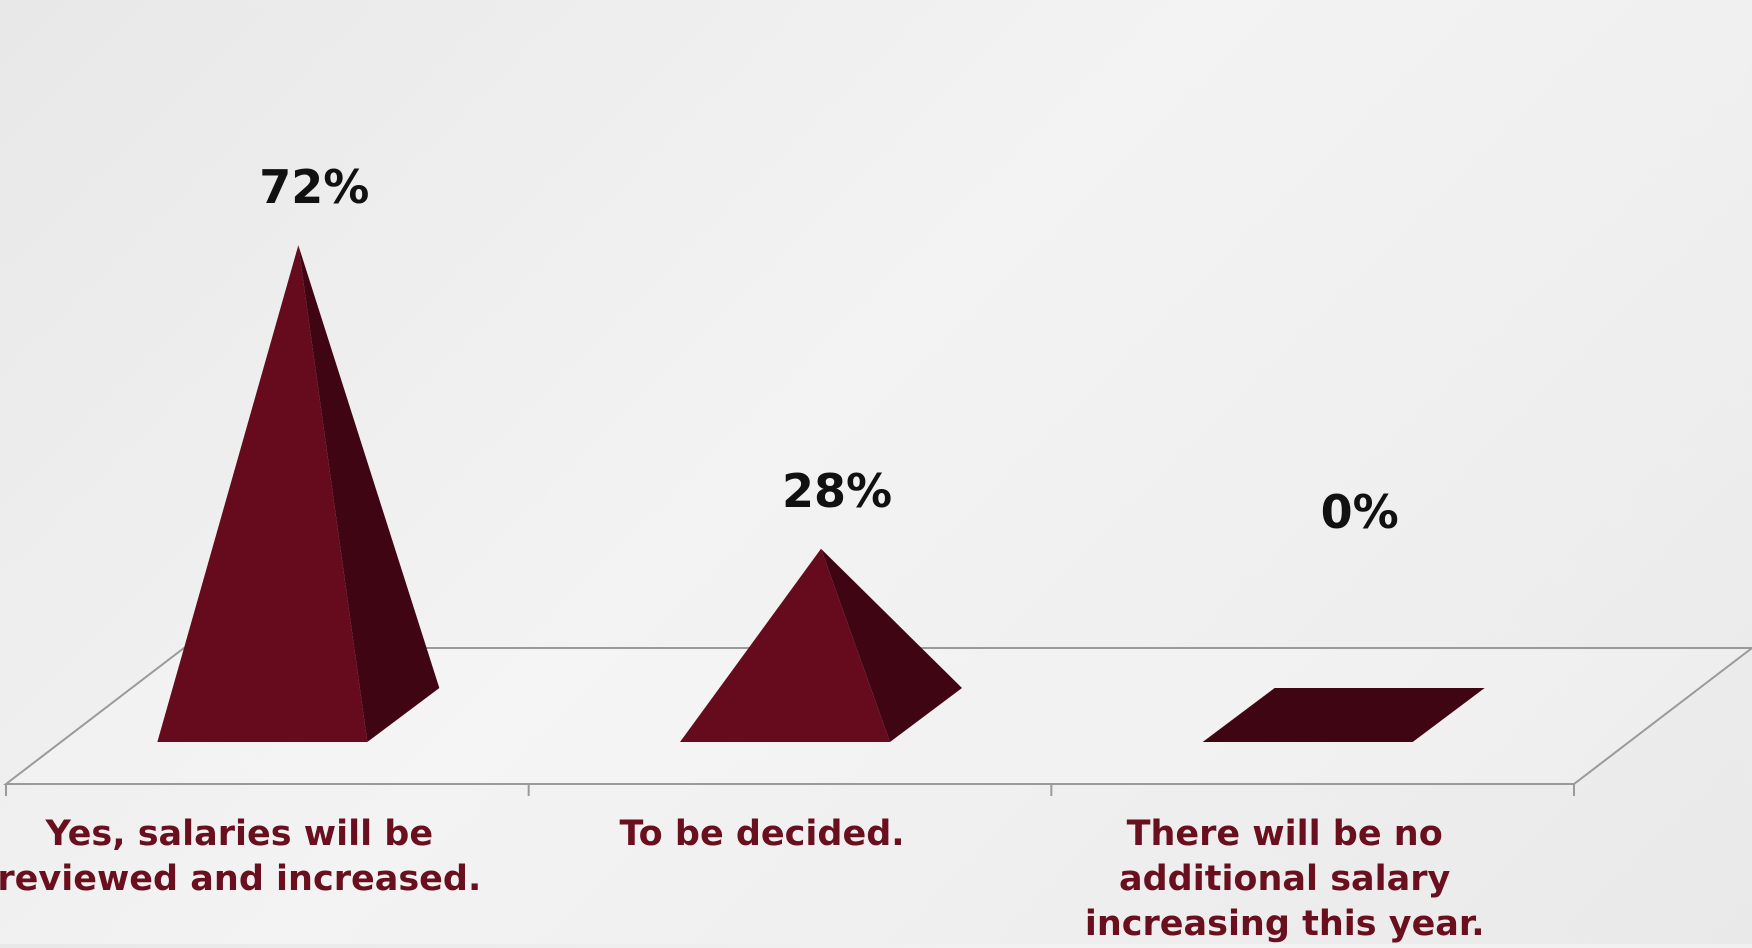  Describe the element at coordinates (1360, 512) in the screenshot. I see `data-label: 0%` at that location.